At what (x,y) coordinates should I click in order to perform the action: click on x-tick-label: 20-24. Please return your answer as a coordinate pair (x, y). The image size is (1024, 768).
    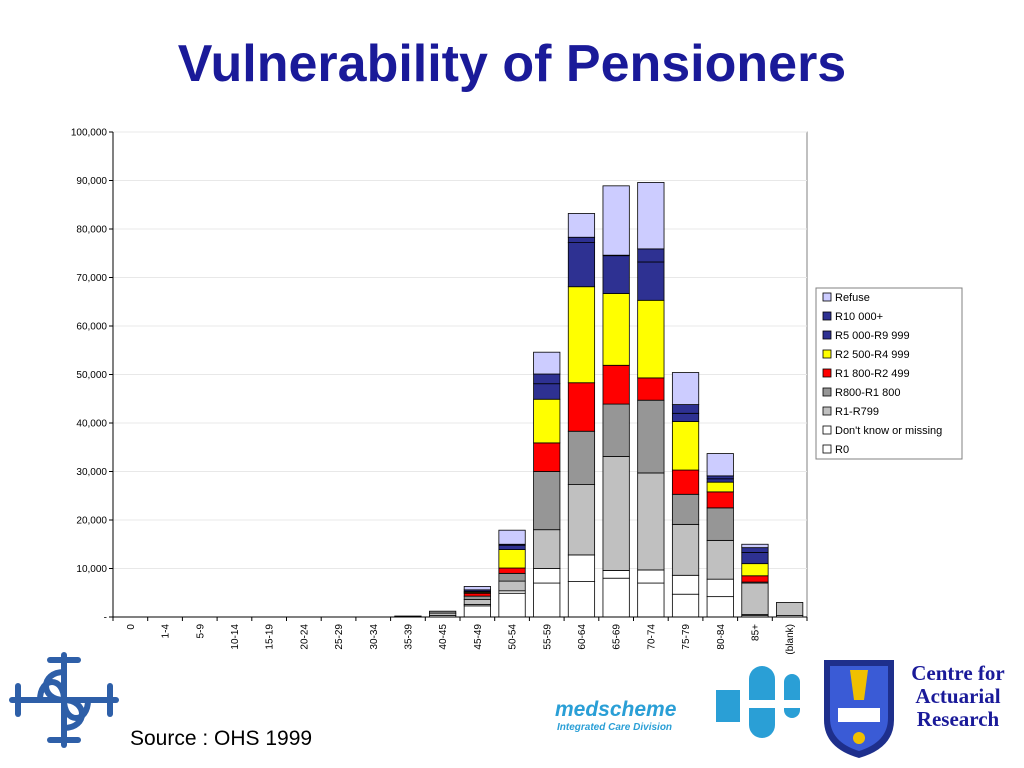
    Looking at the image, I should click on (304, 637).